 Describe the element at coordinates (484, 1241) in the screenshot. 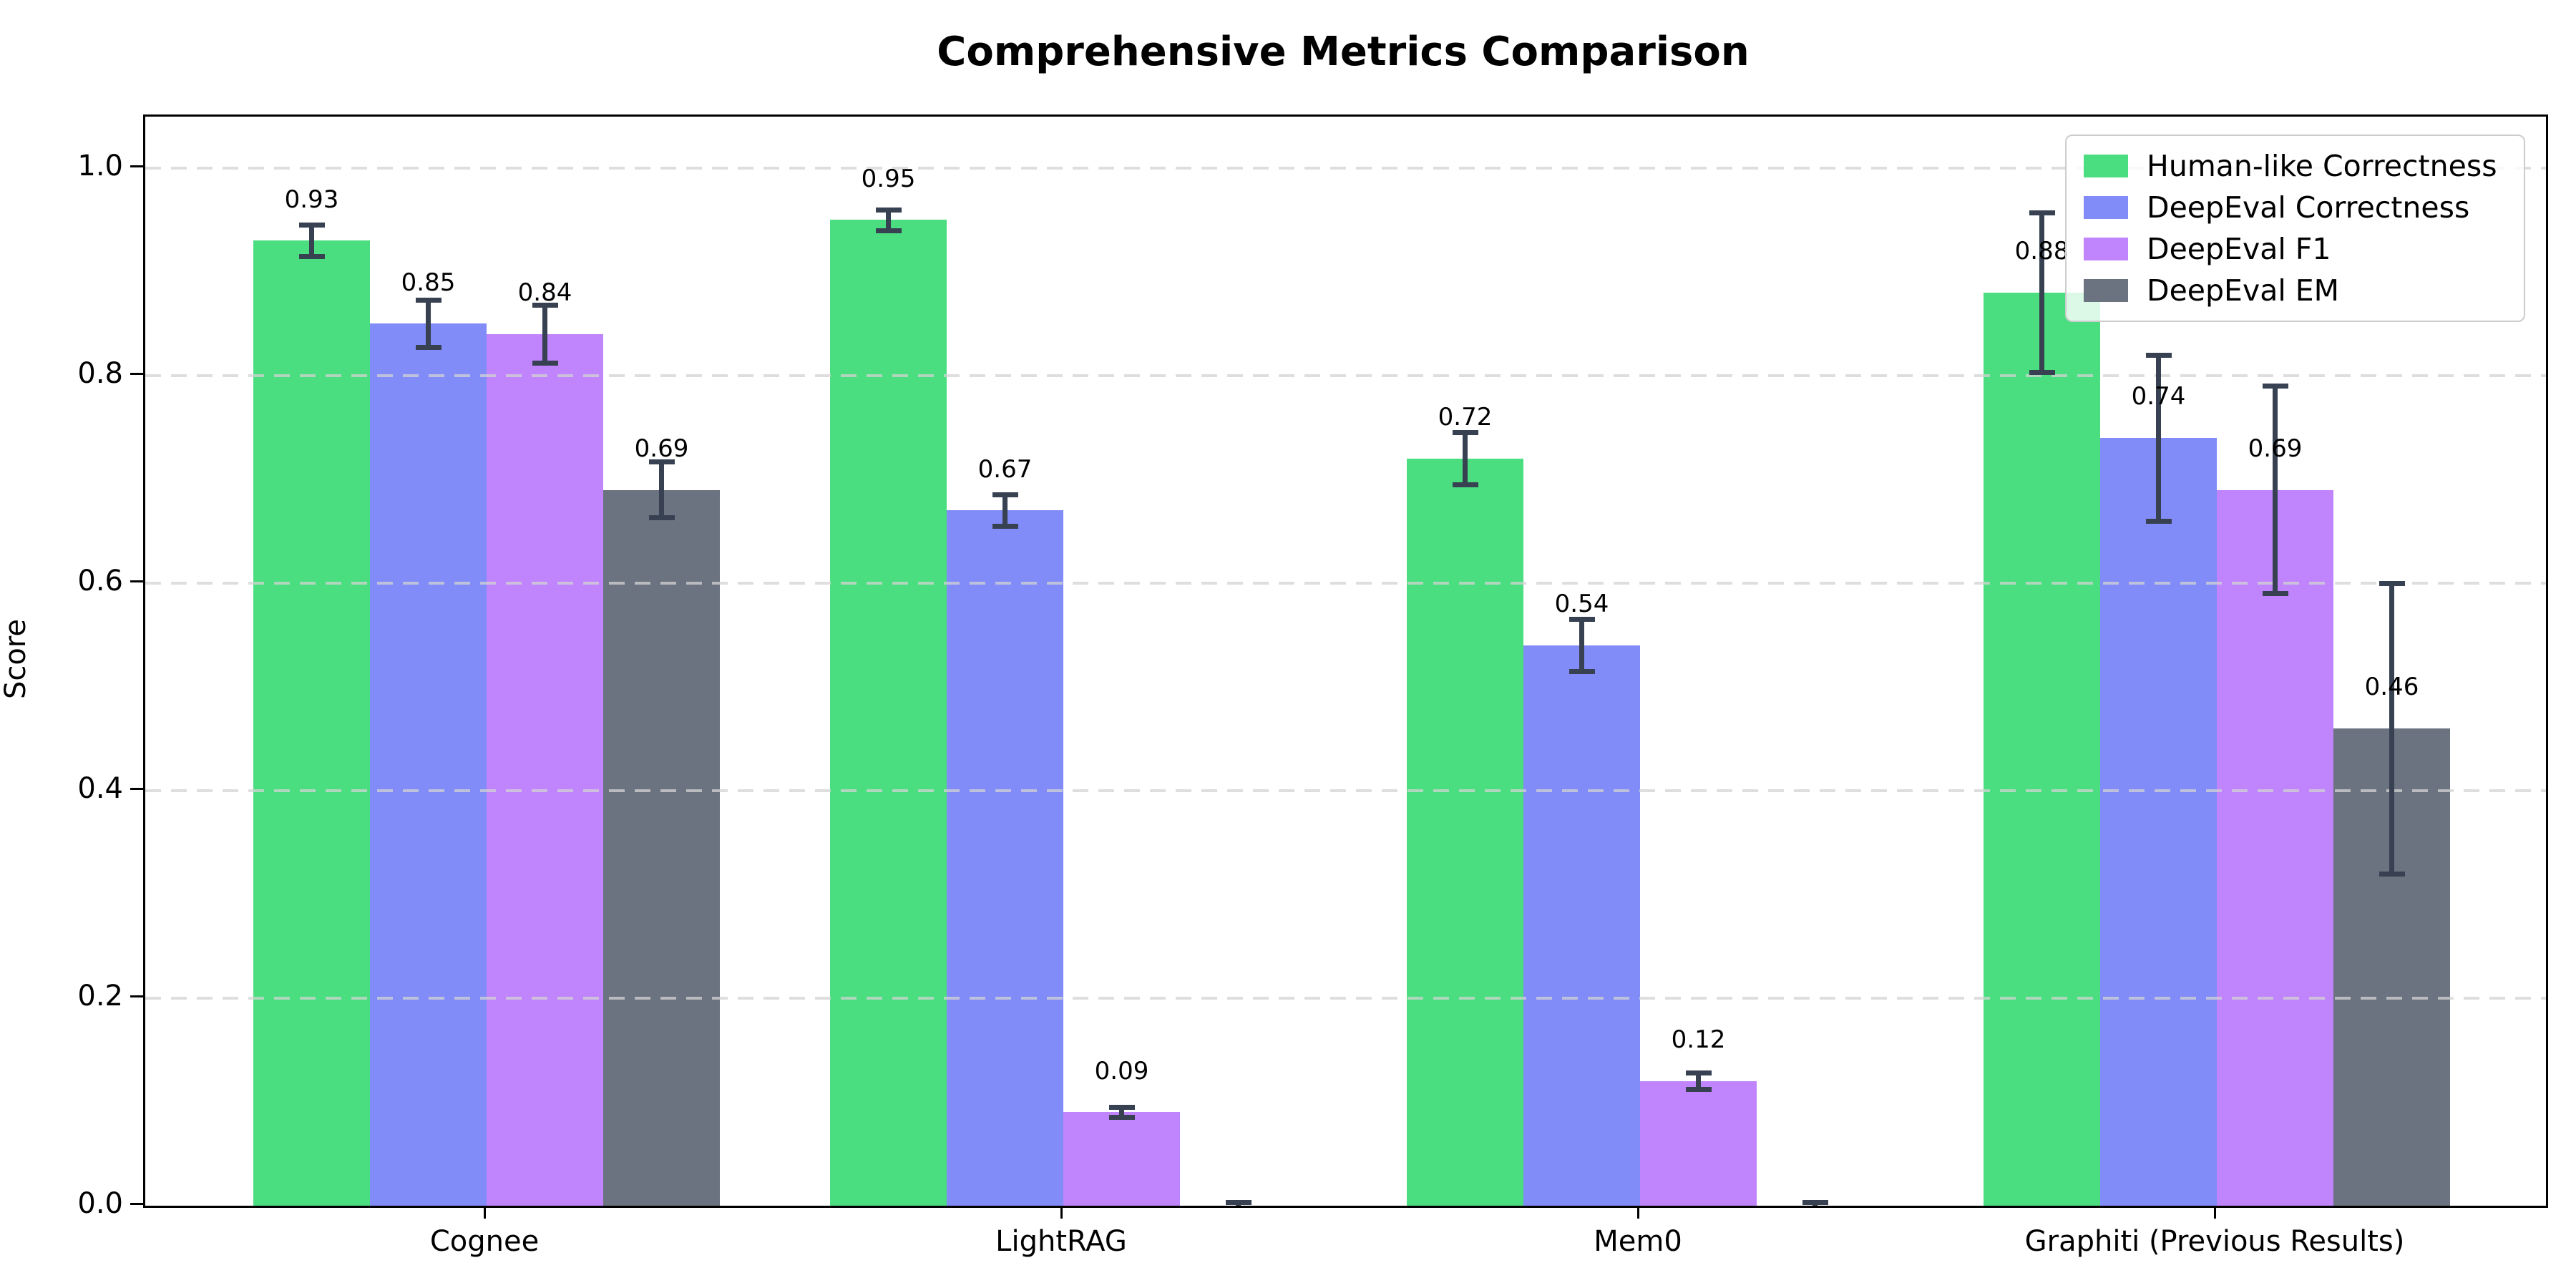

I see `x-tick-label-cognee: Cognee` at that location.